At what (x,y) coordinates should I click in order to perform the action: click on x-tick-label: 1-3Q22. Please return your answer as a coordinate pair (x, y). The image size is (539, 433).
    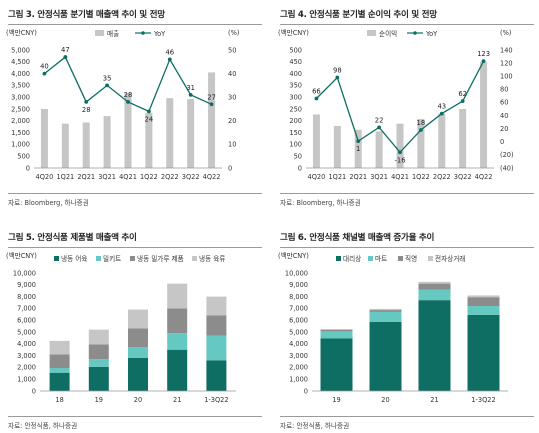
    Looking at the image, I should click on (483, 400).